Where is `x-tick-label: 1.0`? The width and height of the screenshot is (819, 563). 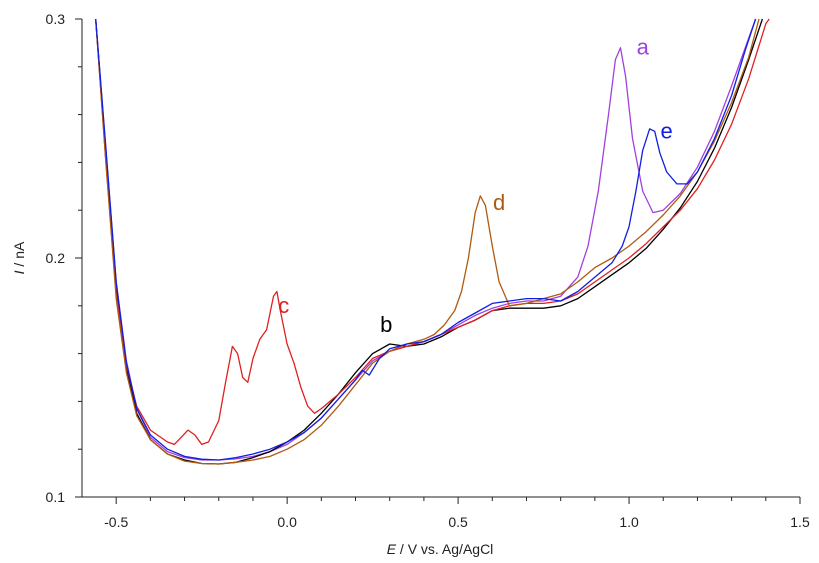 x-tick-label: 1.0 is located at coordinates (629, 522).